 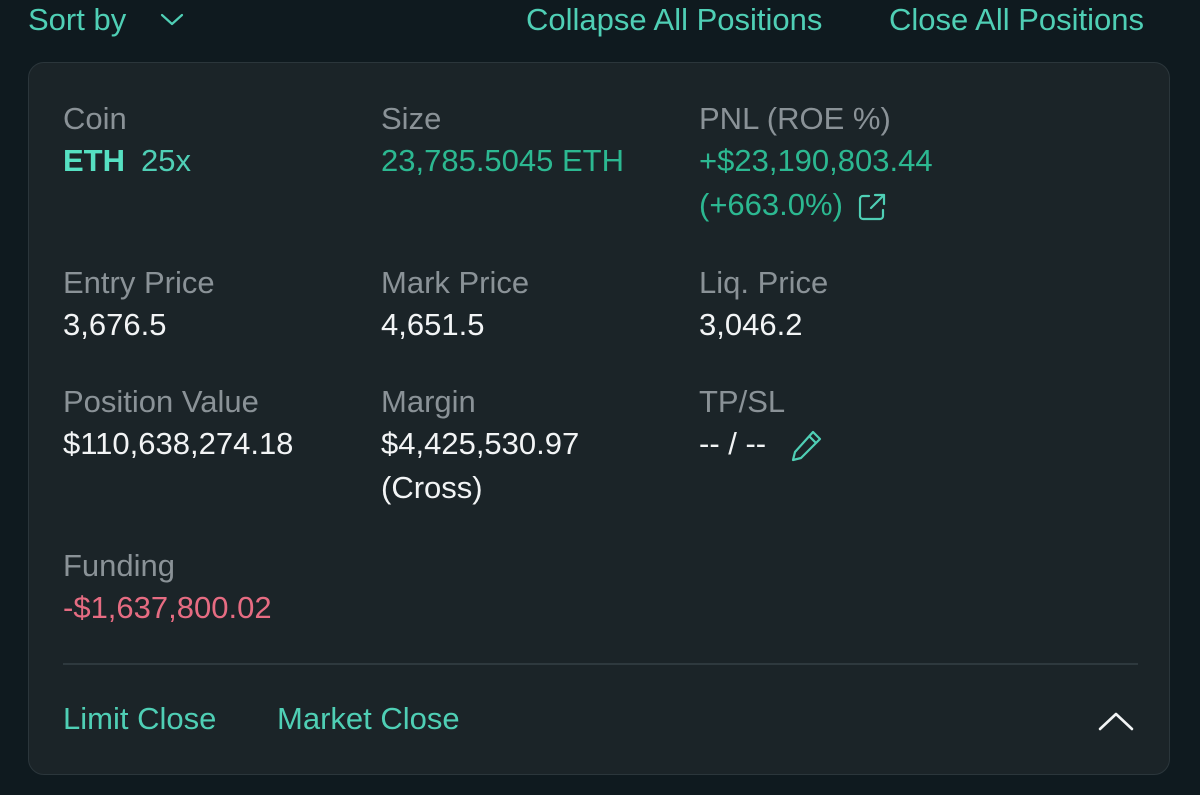 I want to click on margin-value: $4,425,530.97, so click(x=480, y=443).